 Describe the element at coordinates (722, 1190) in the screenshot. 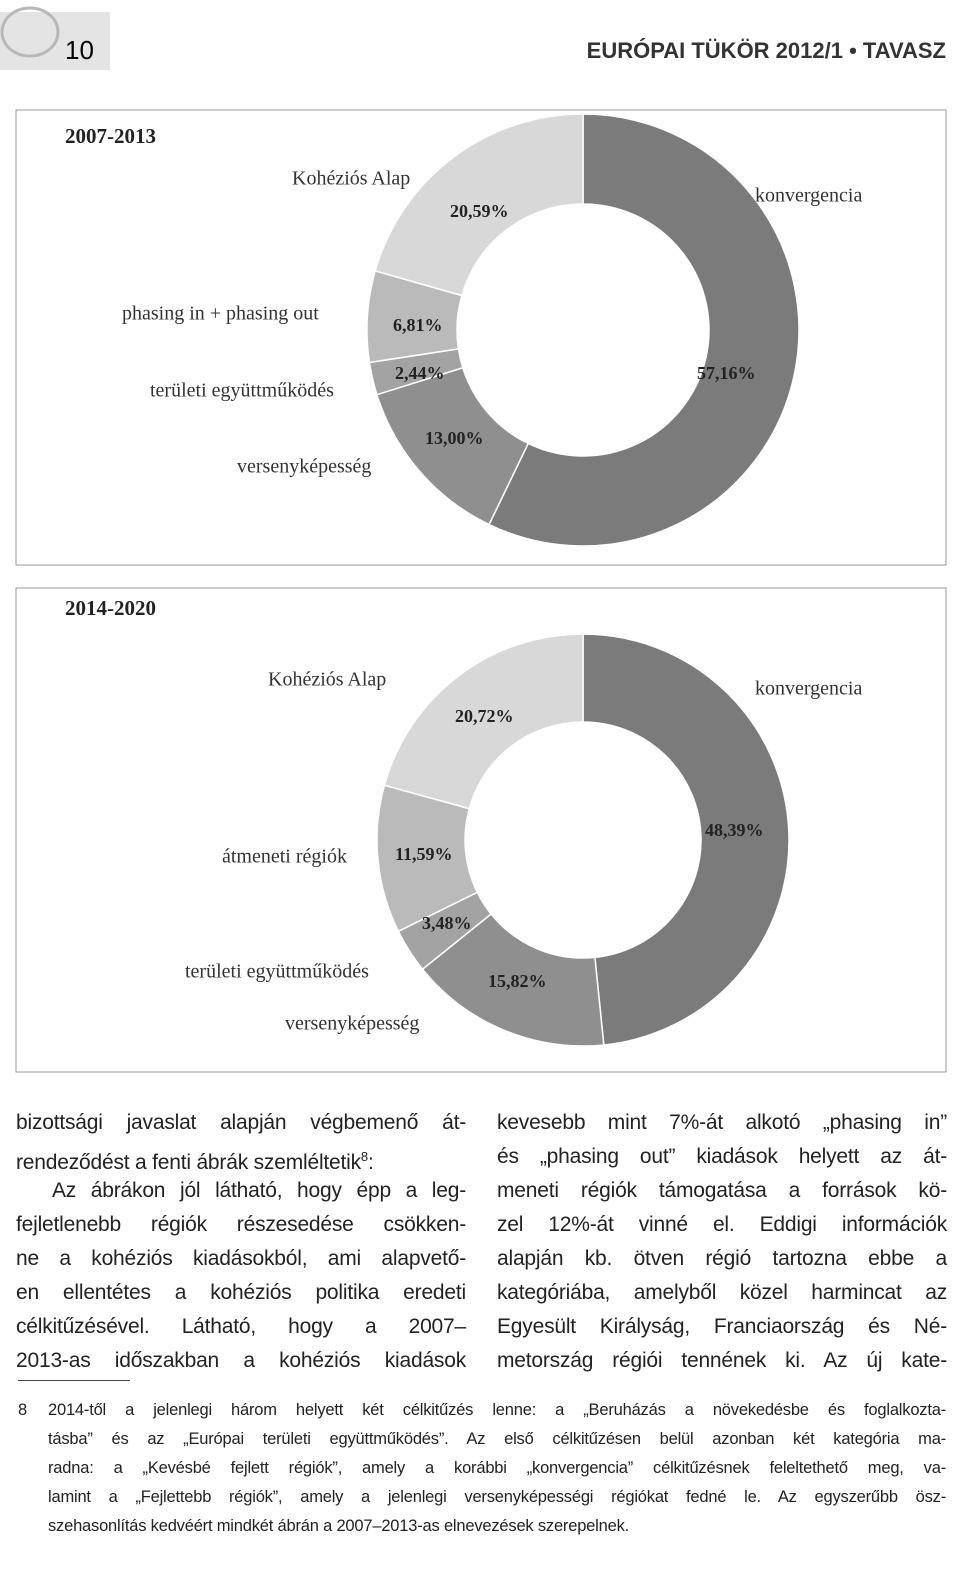

I see `text-line: meneti régiók támogatása a források kö-` at that location.